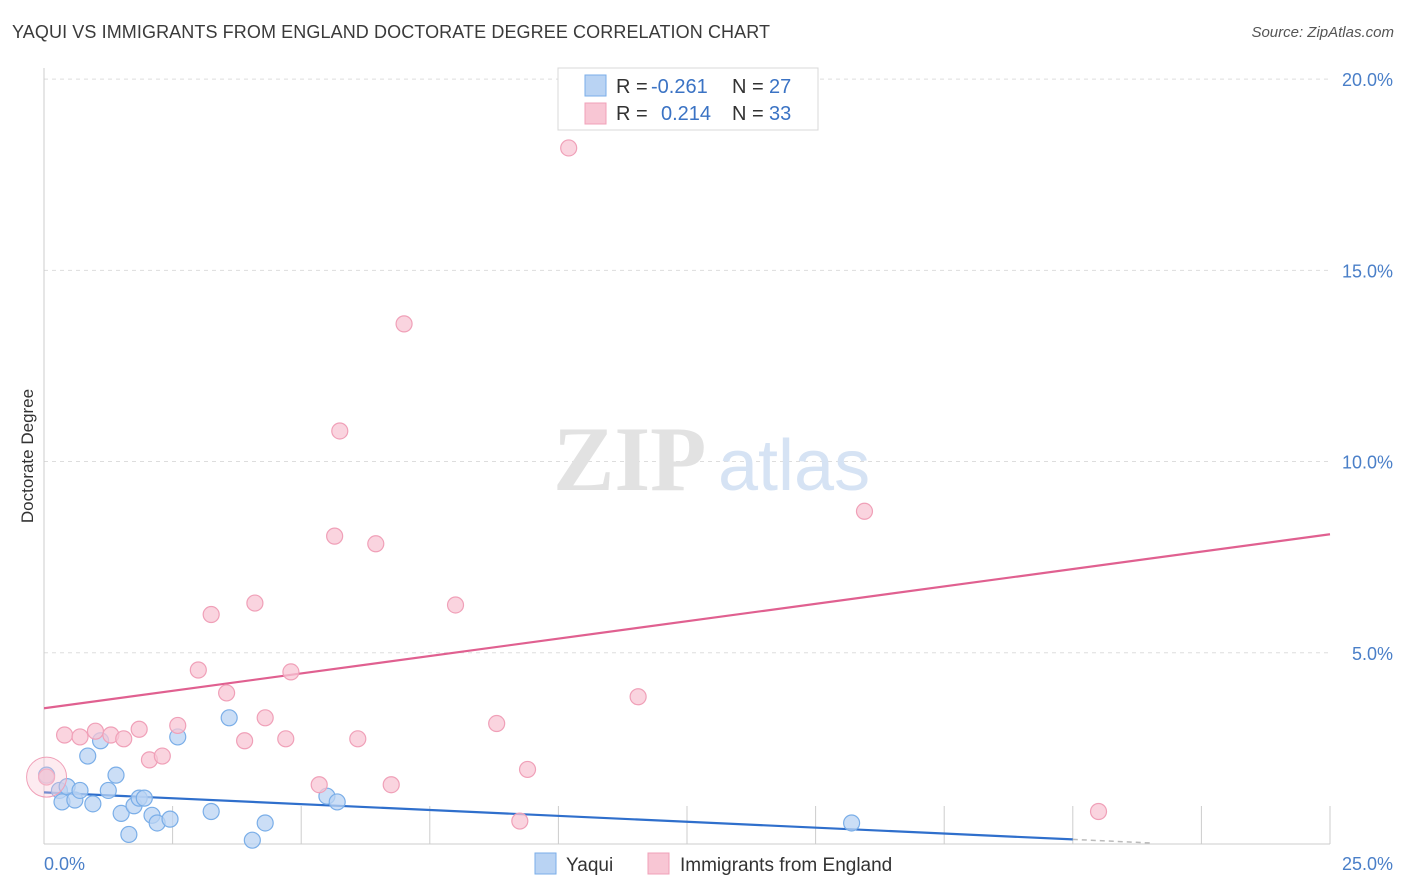 The height and width of the screenshot is (892, 1406). Describe the element at coordinates (688, 99) in the screenshot. I see `legend: R = -0.261 N = 27 R = 0.214 N = 33` at that location.